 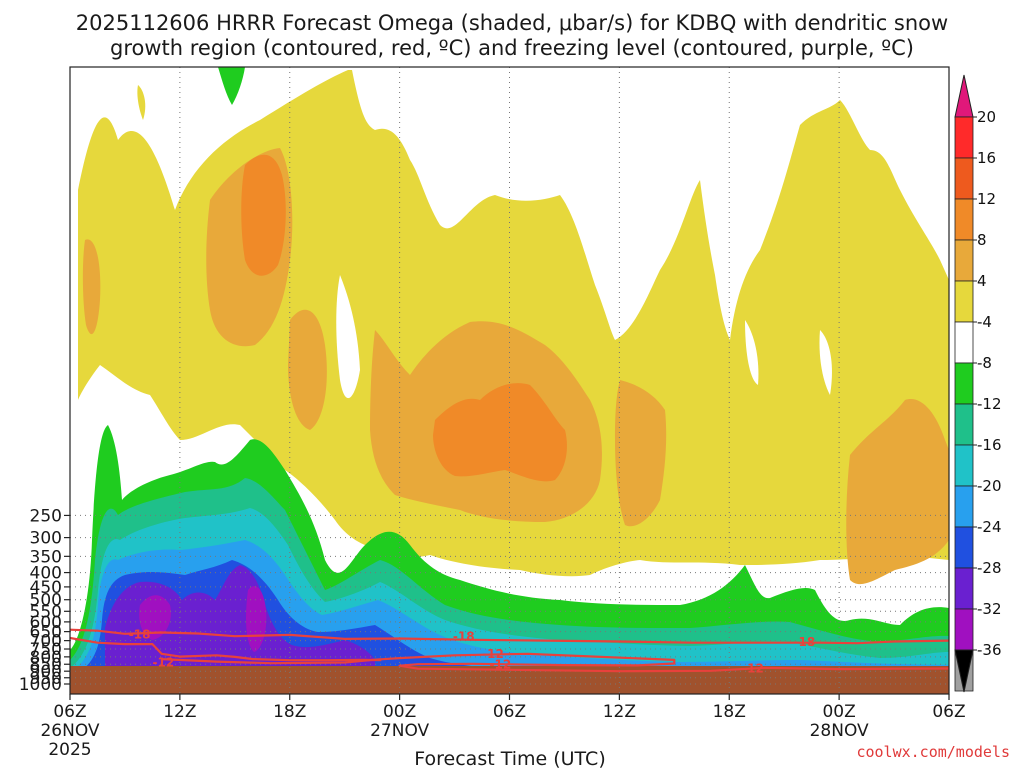 I want to click on y-tick-label: 800, so click(x=46, y=658).